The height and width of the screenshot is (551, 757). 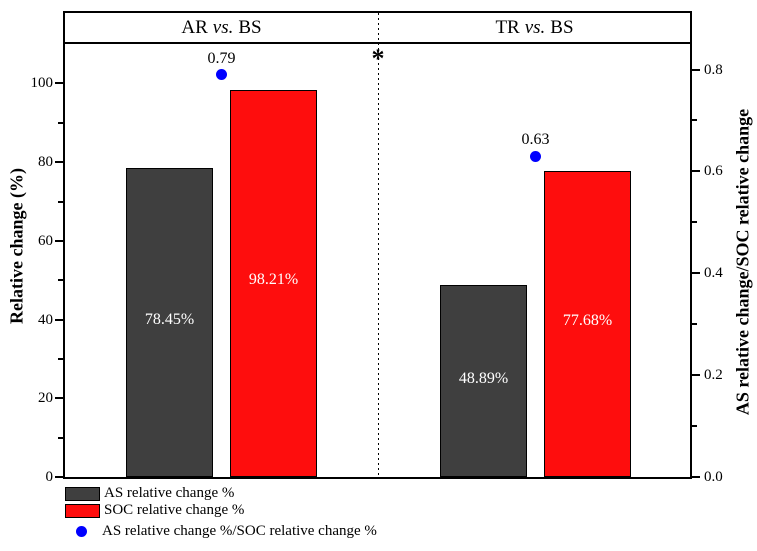 I want to click on bar-as-group2, so click(x=483, y=380).